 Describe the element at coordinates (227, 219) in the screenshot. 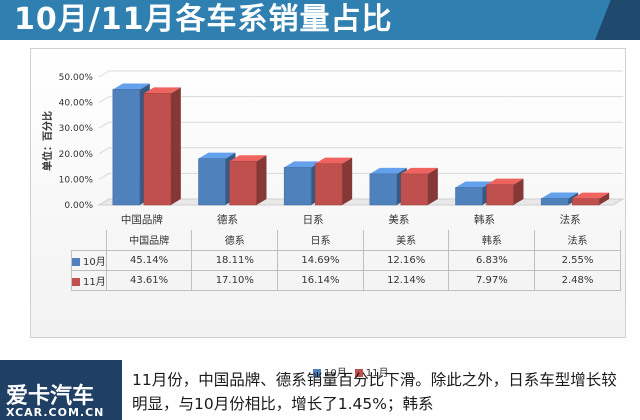

I see `x-tick-label: 德系` at that location.